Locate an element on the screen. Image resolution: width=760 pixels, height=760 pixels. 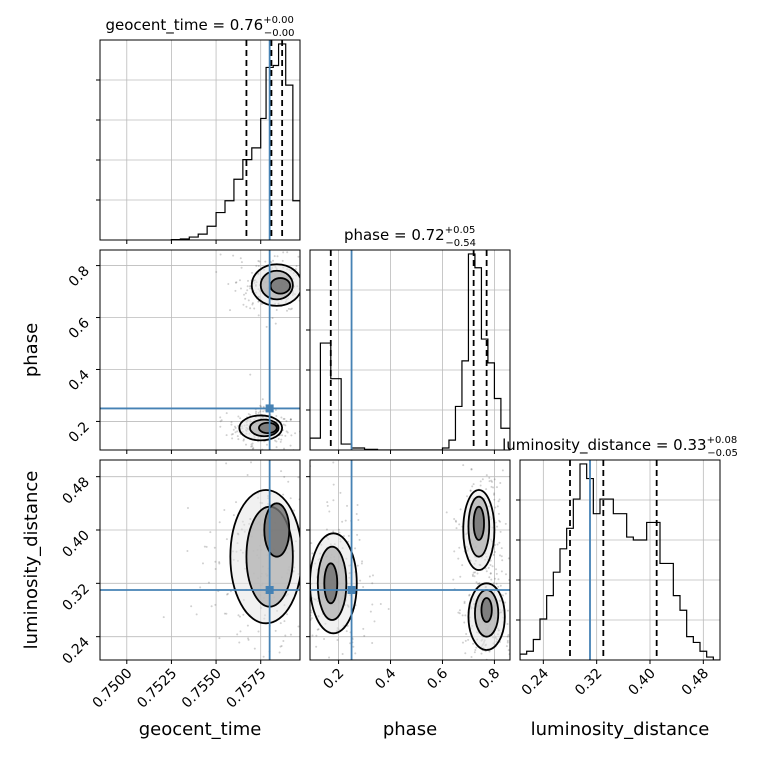
y-tick-label-luminosity_distance: 0.48 is located at coordinates (75, 490).